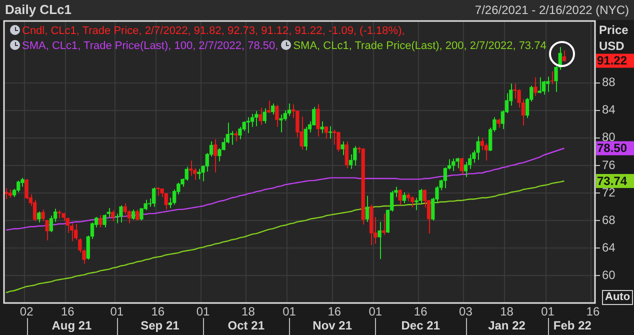 The width and height of the screenshot is (634, 335). Describe the element at coordinates (609, 219) in the screenshot. I see `y-tick-label: 68` at that location.